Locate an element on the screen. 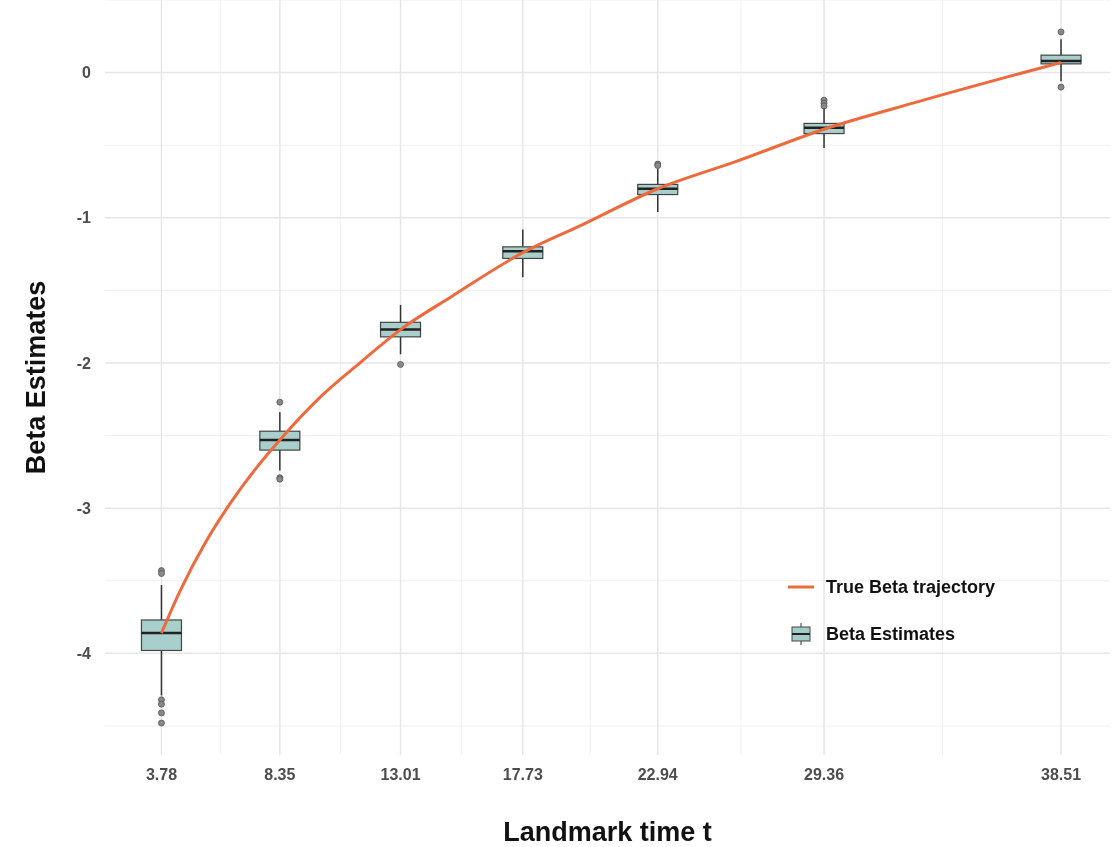 Image resolution: width=1119 pixels, height=847 pixels. y-tick-label: -2 is located at coordinates (84, 363).